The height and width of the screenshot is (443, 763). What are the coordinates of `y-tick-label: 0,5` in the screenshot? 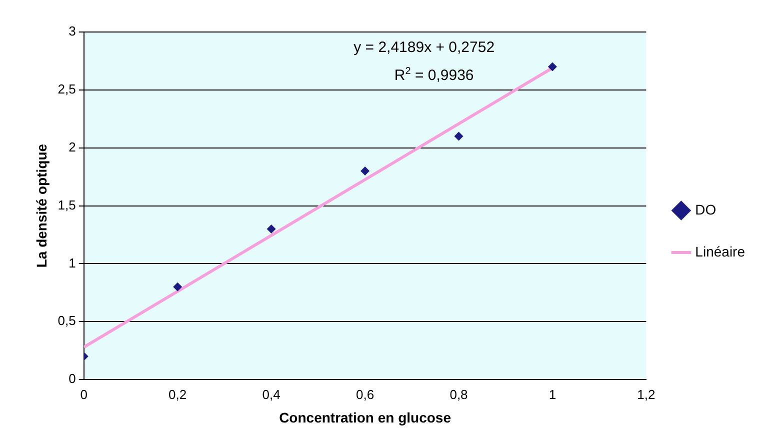 It's located at (67, 320).